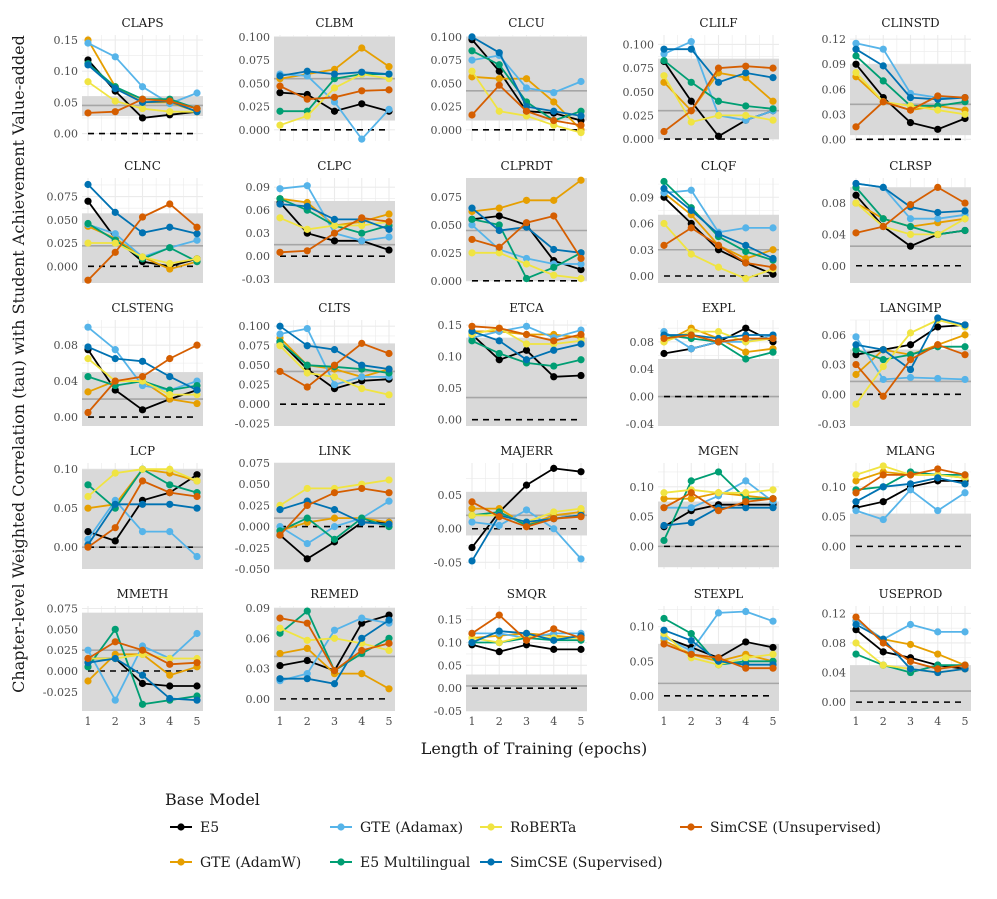  Describe the element at coordinates (250, 863) in the screenshot. I see `legend-label: GTE (AdamW)` at that location.